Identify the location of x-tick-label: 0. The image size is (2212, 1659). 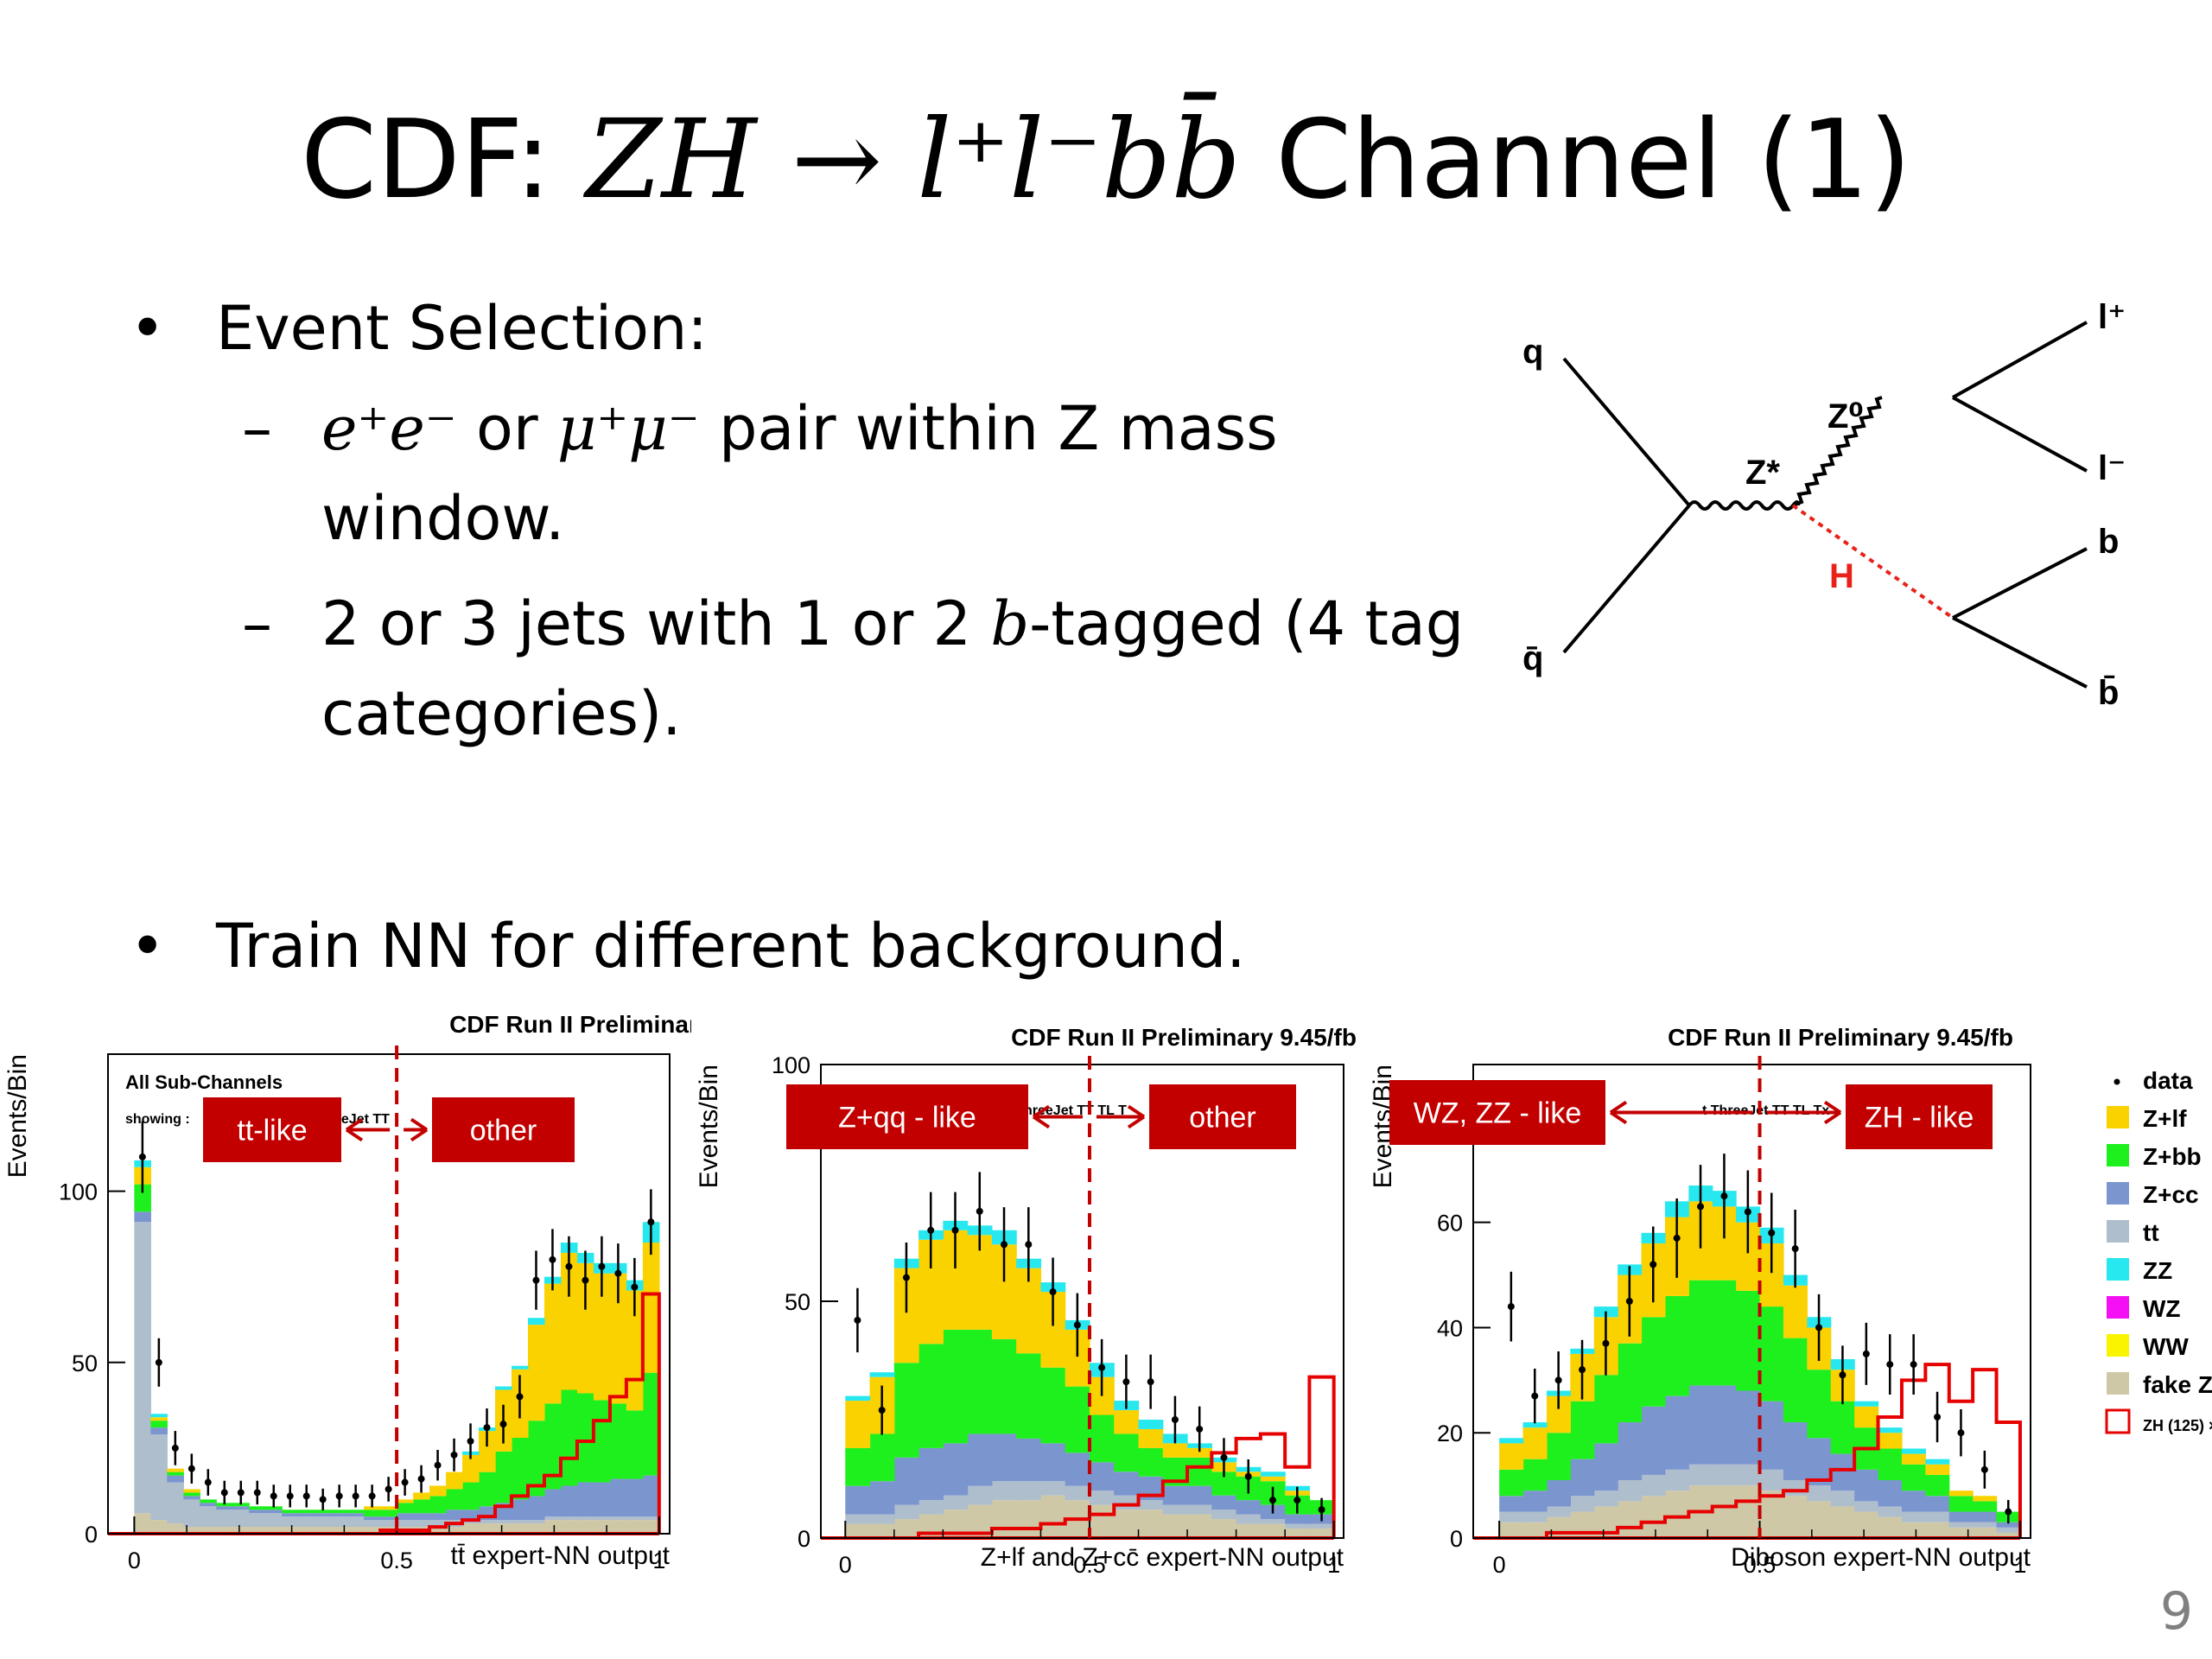
(134, 1560).